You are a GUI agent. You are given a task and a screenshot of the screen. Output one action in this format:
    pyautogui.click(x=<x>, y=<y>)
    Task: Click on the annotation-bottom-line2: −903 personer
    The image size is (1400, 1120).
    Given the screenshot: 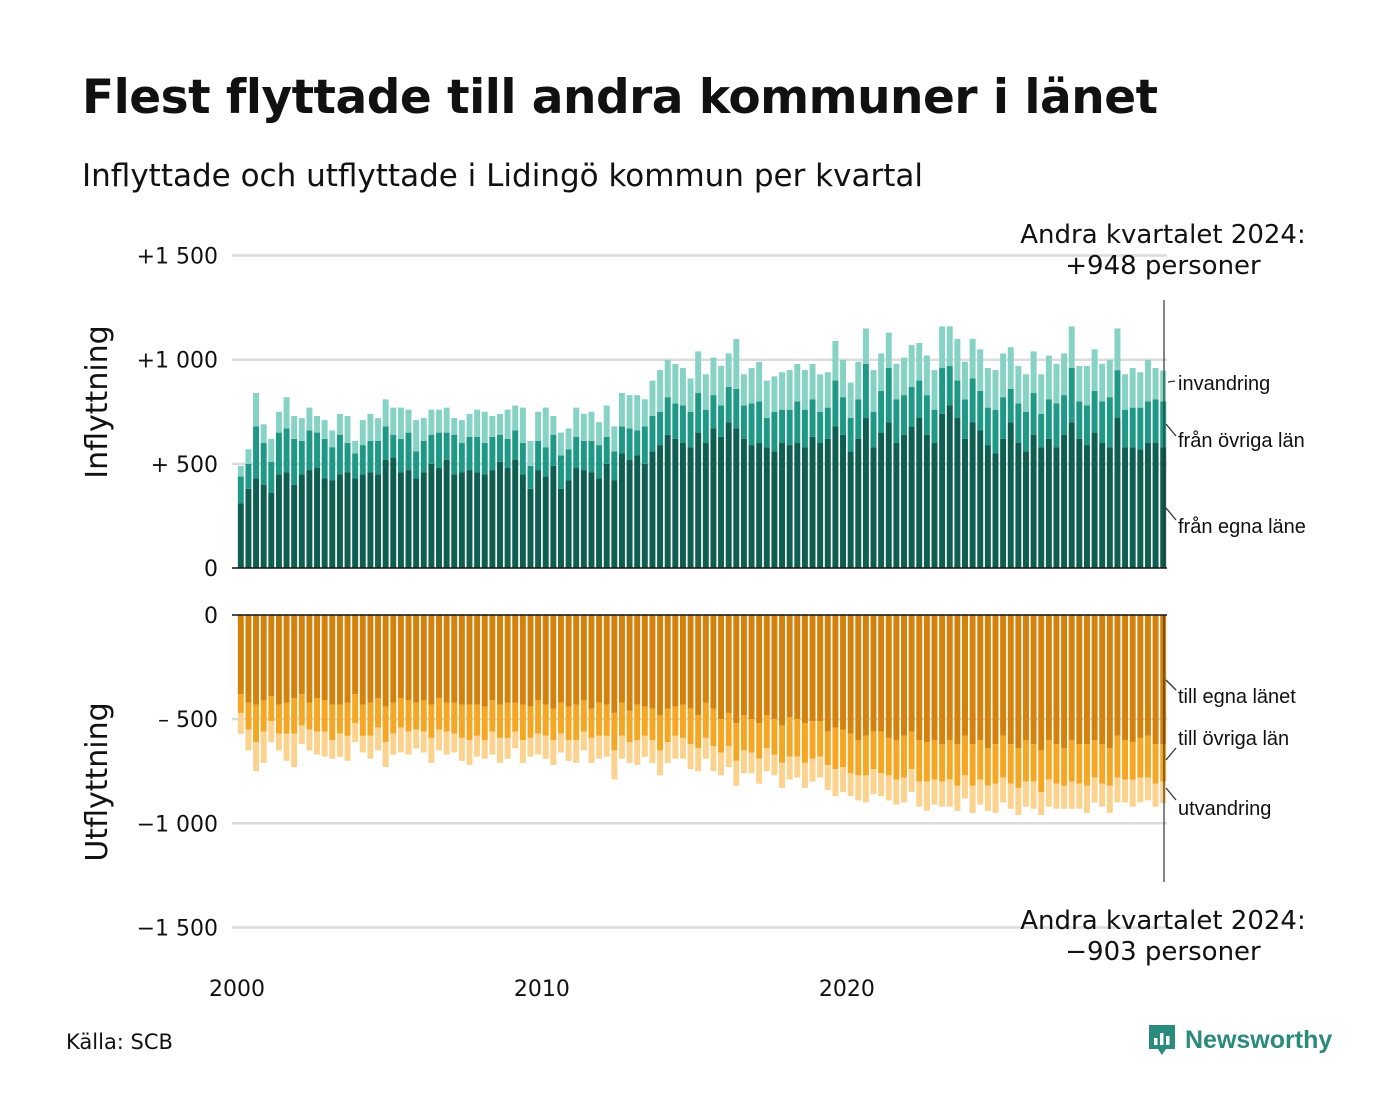 What is the action you would take?
    pyautogui.click(x=1163, y=952)
    